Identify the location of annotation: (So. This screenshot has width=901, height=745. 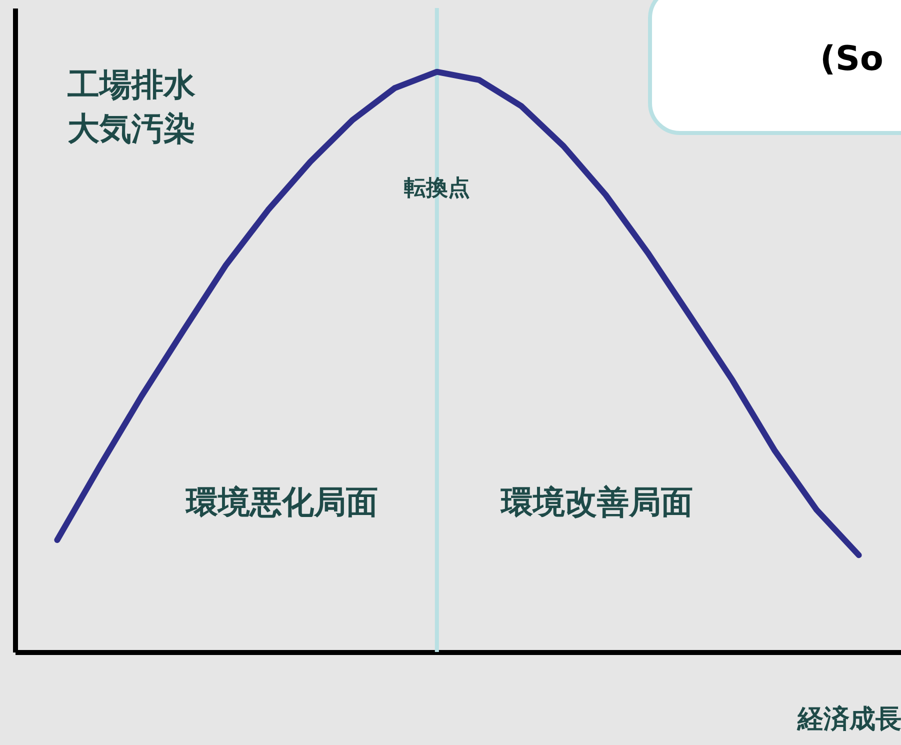
(852, 59).